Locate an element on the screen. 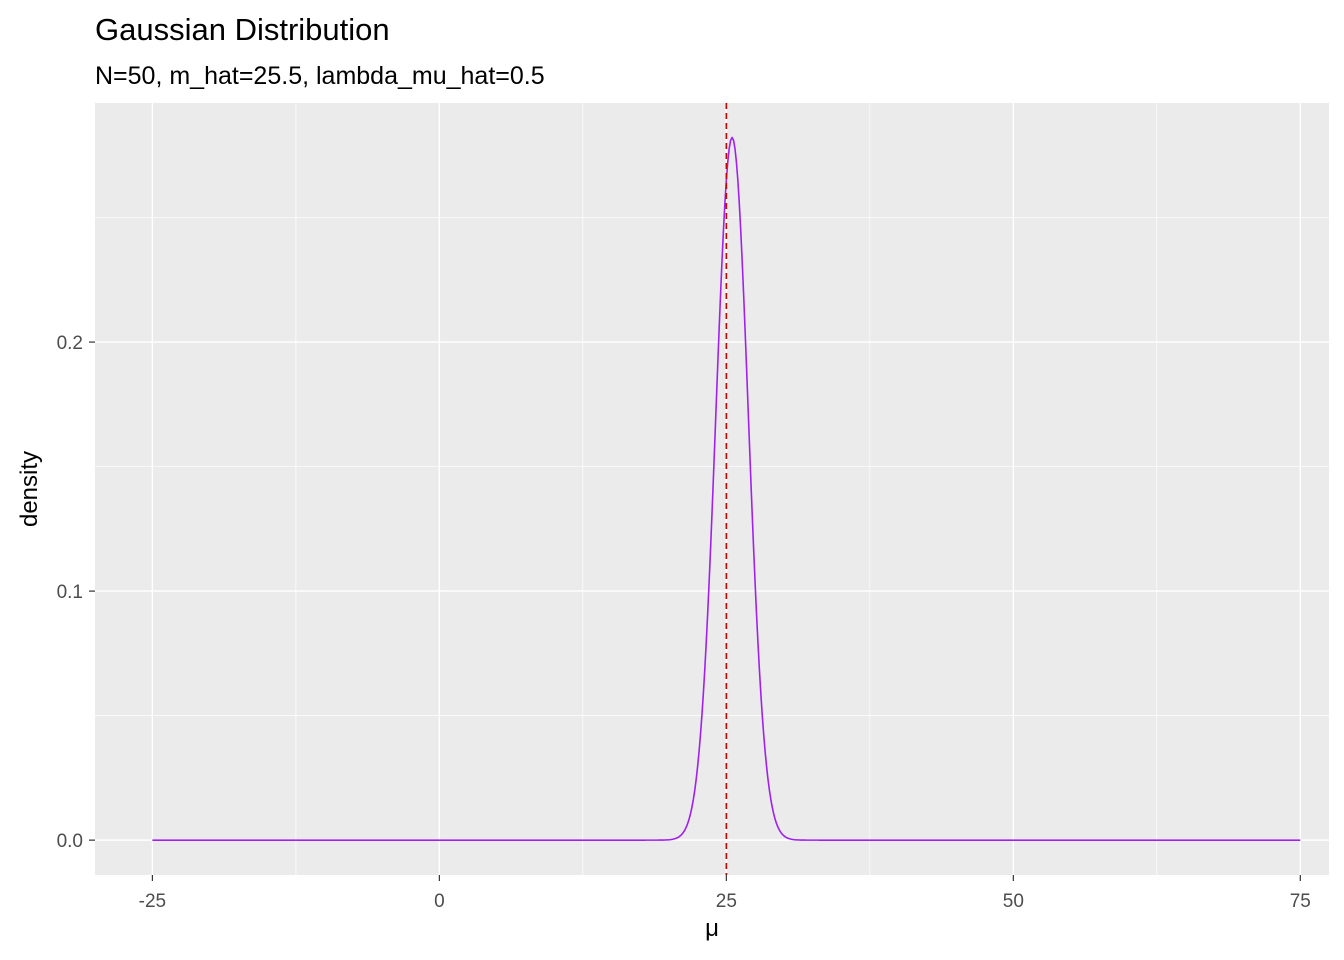 Image resolution: width=1344 pixels, height=960 pixels. x-tick-label-3: 50 is located at coordinates (1013, 901).